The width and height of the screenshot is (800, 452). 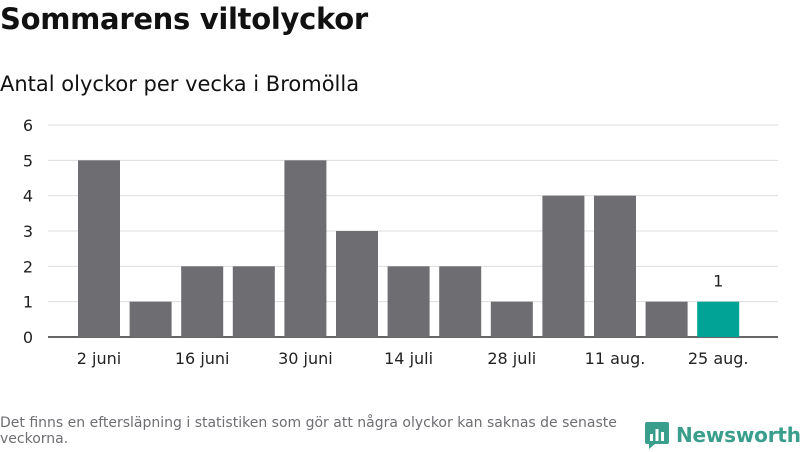 What do you see at coordinates (180, 84) in the screenshot?
I see `chart-subtitle: Antal olyckor per vecka i Bromölla` at bounding box center [180, 84].